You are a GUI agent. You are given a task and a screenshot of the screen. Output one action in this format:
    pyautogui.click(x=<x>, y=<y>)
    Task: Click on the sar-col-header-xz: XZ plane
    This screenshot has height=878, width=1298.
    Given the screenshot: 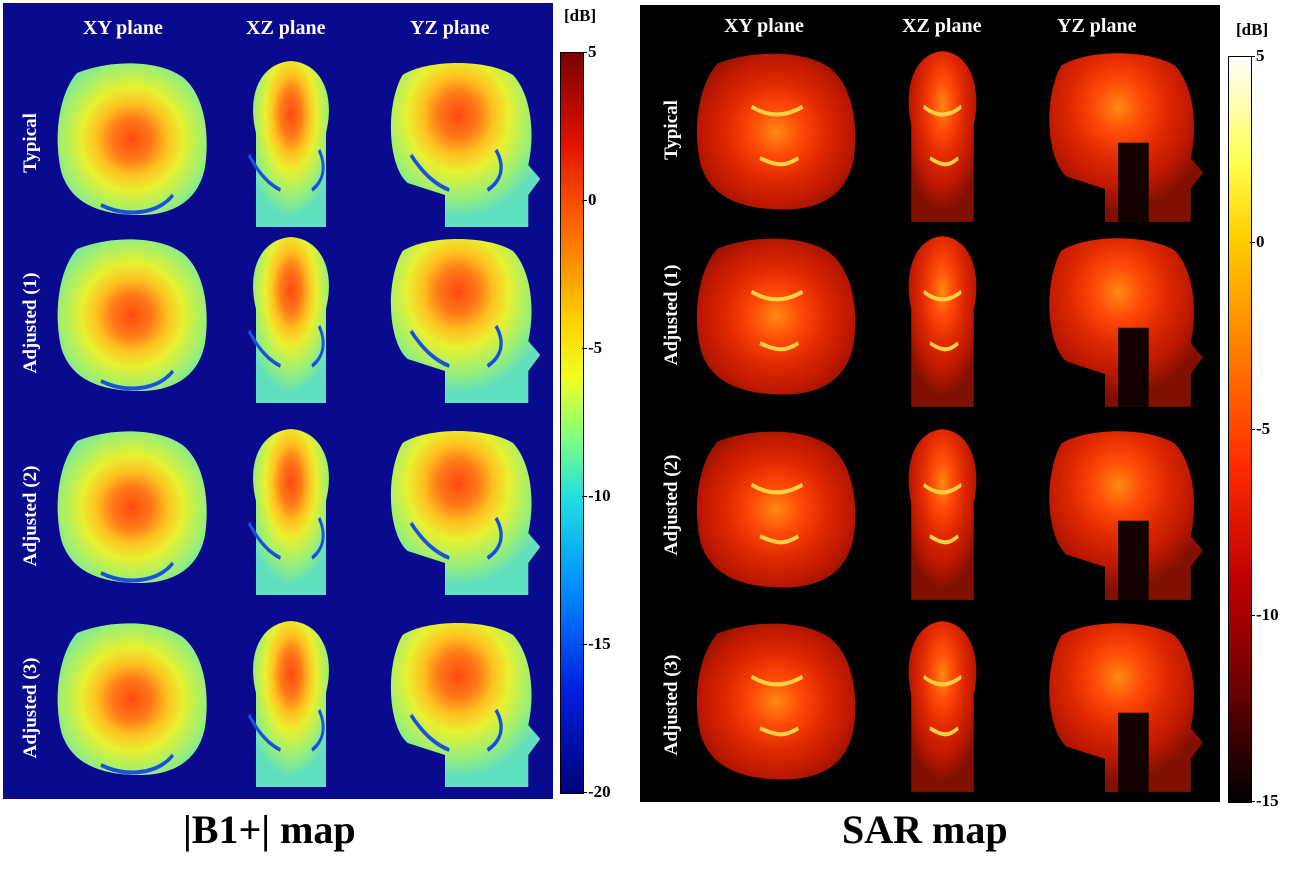 What is the action you would take?
    pyautogui.click(x=942, y=26)
    